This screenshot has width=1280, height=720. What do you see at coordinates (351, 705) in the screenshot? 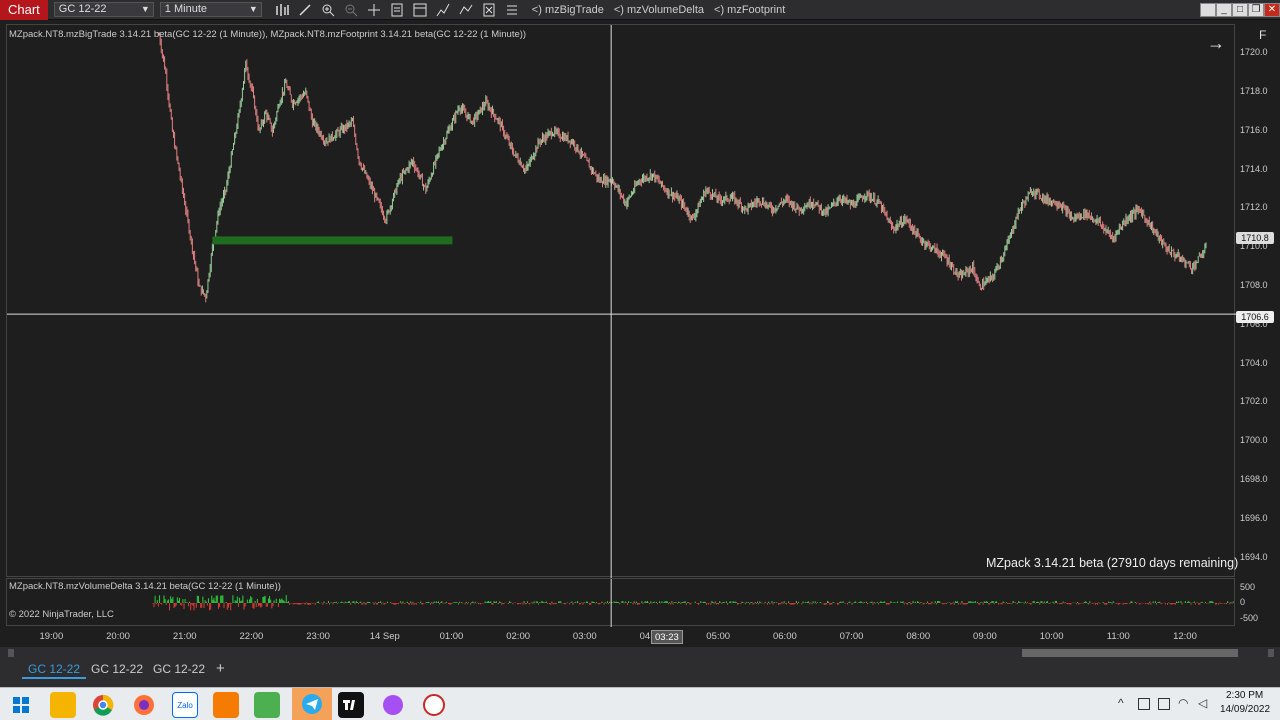
I see `tradingview-icon` at bounding box center [351, 705].